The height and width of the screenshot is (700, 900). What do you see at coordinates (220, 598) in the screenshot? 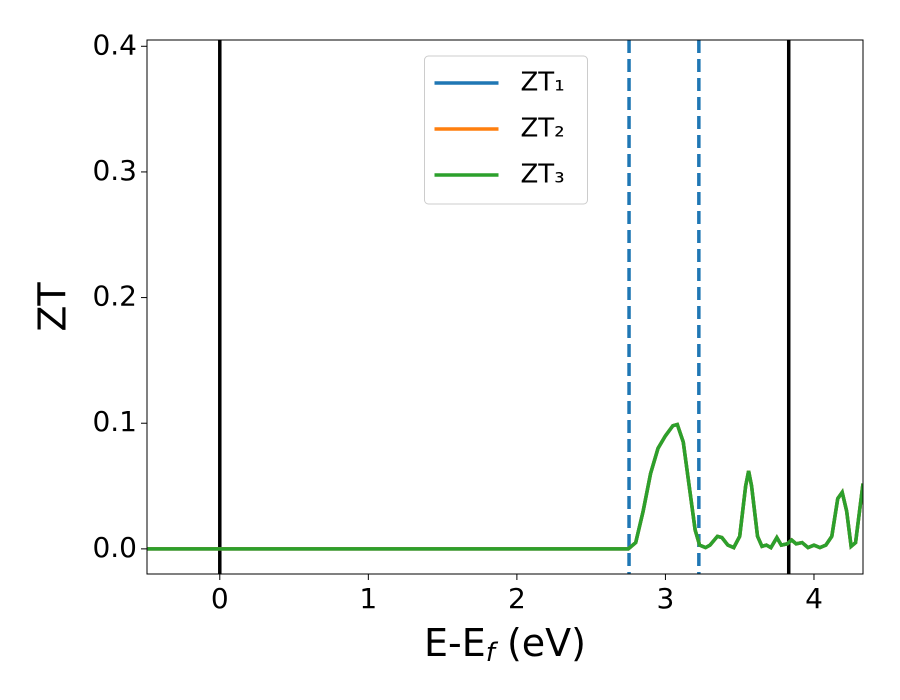
I see `x-tick-label: 0` at bounding box center [220, 598].